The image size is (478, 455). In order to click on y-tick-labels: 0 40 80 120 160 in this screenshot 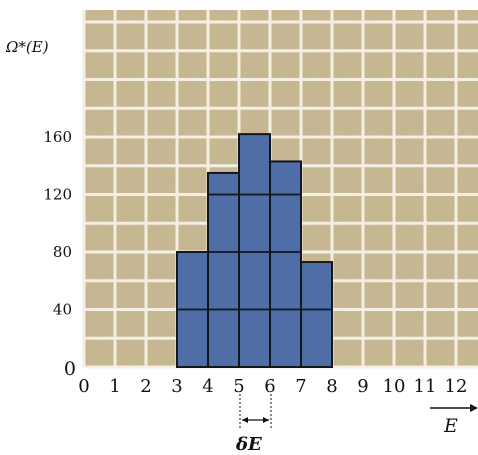, I will do `click(59, 254)`.